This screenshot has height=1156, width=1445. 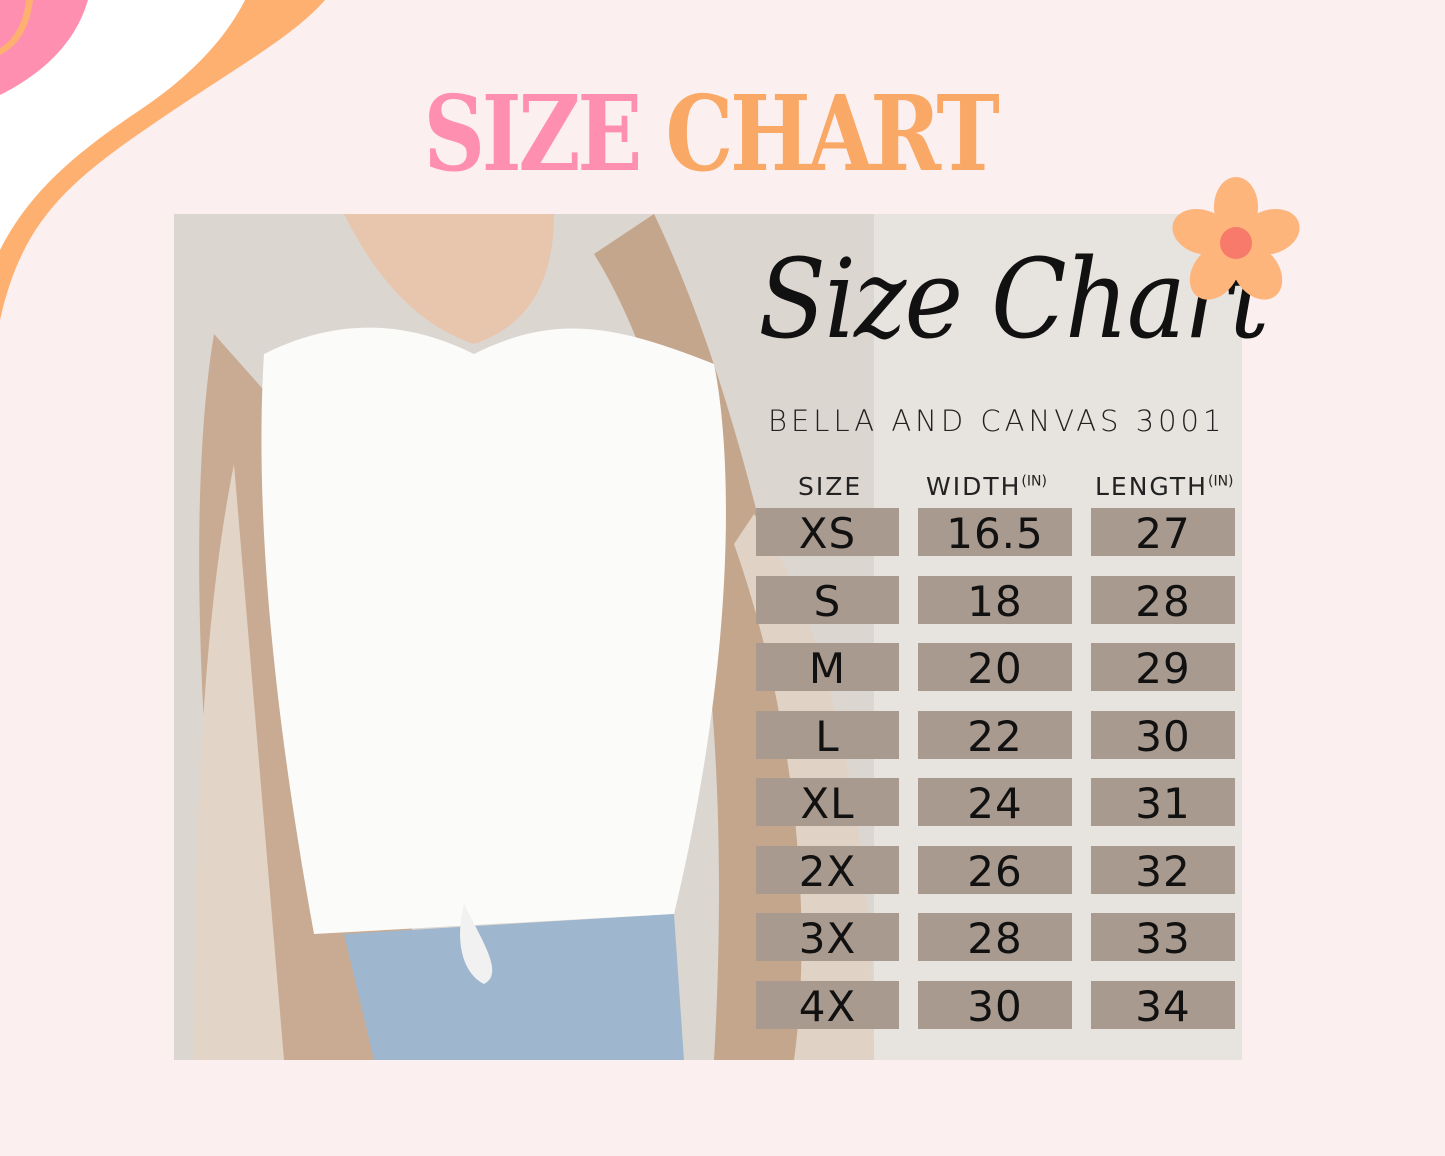 I want to click on script-heading: Size Chart, so click(x=1013, y=299).